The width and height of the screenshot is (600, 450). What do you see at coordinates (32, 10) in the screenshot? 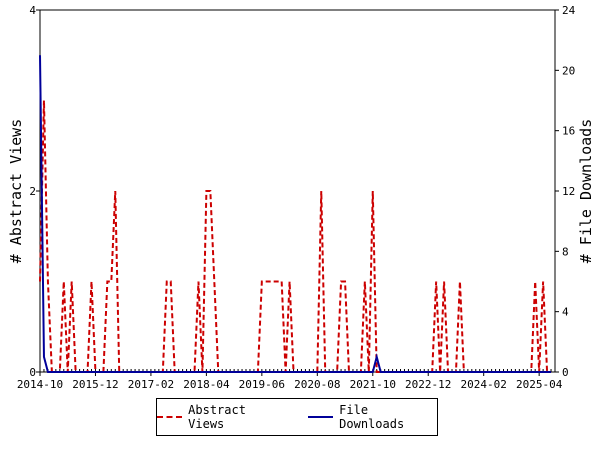
I see `y-tick-label: 4` at bounding box center [32, 10].